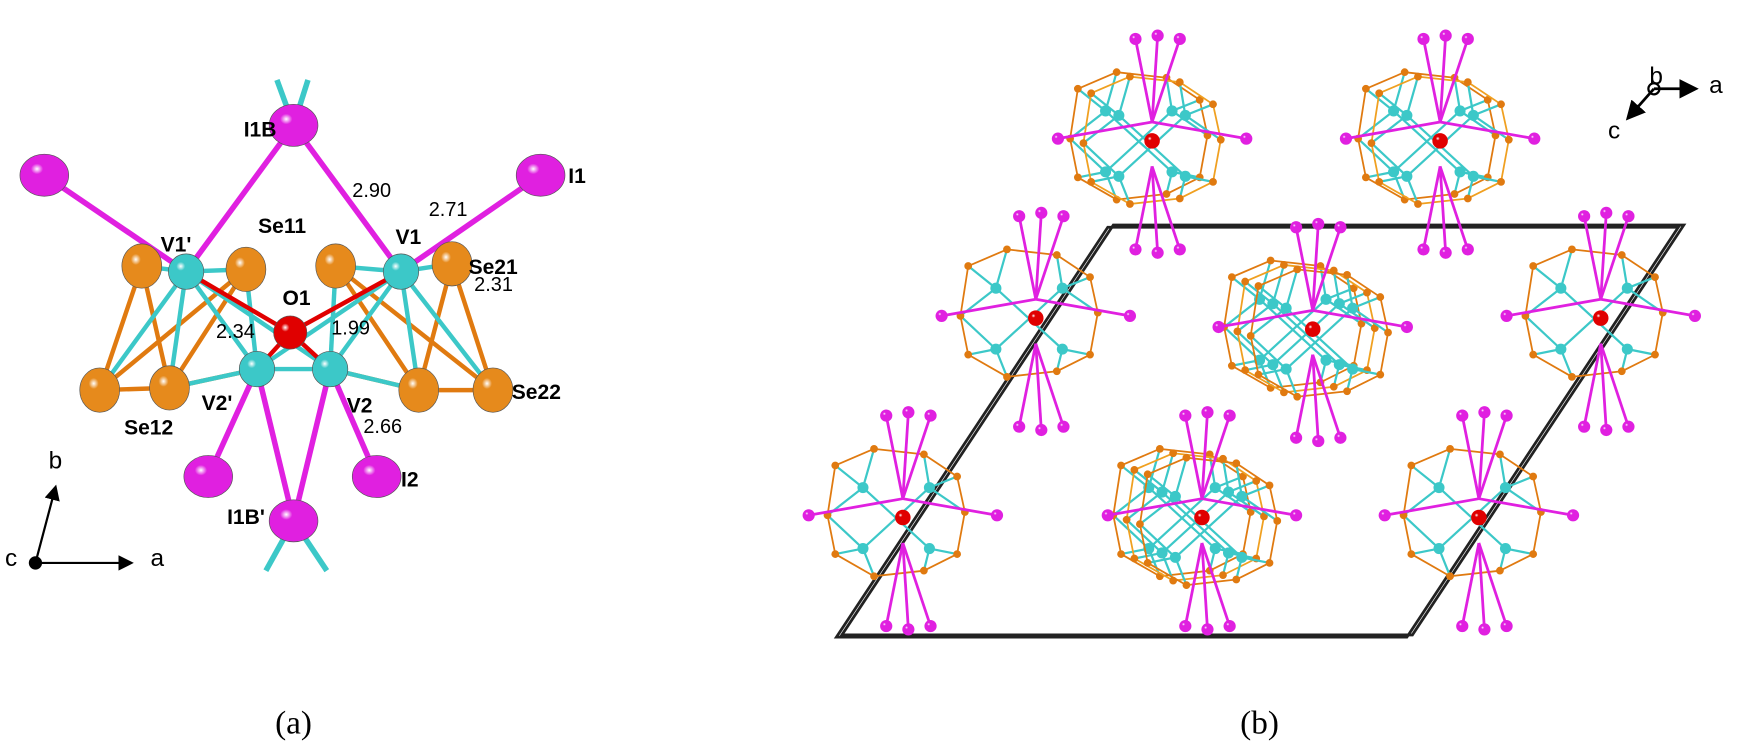 The image size is (1737, 747). Describe the element at coordinates (1716, 85) in the screenshot. I see `axis-label: a` at that location.